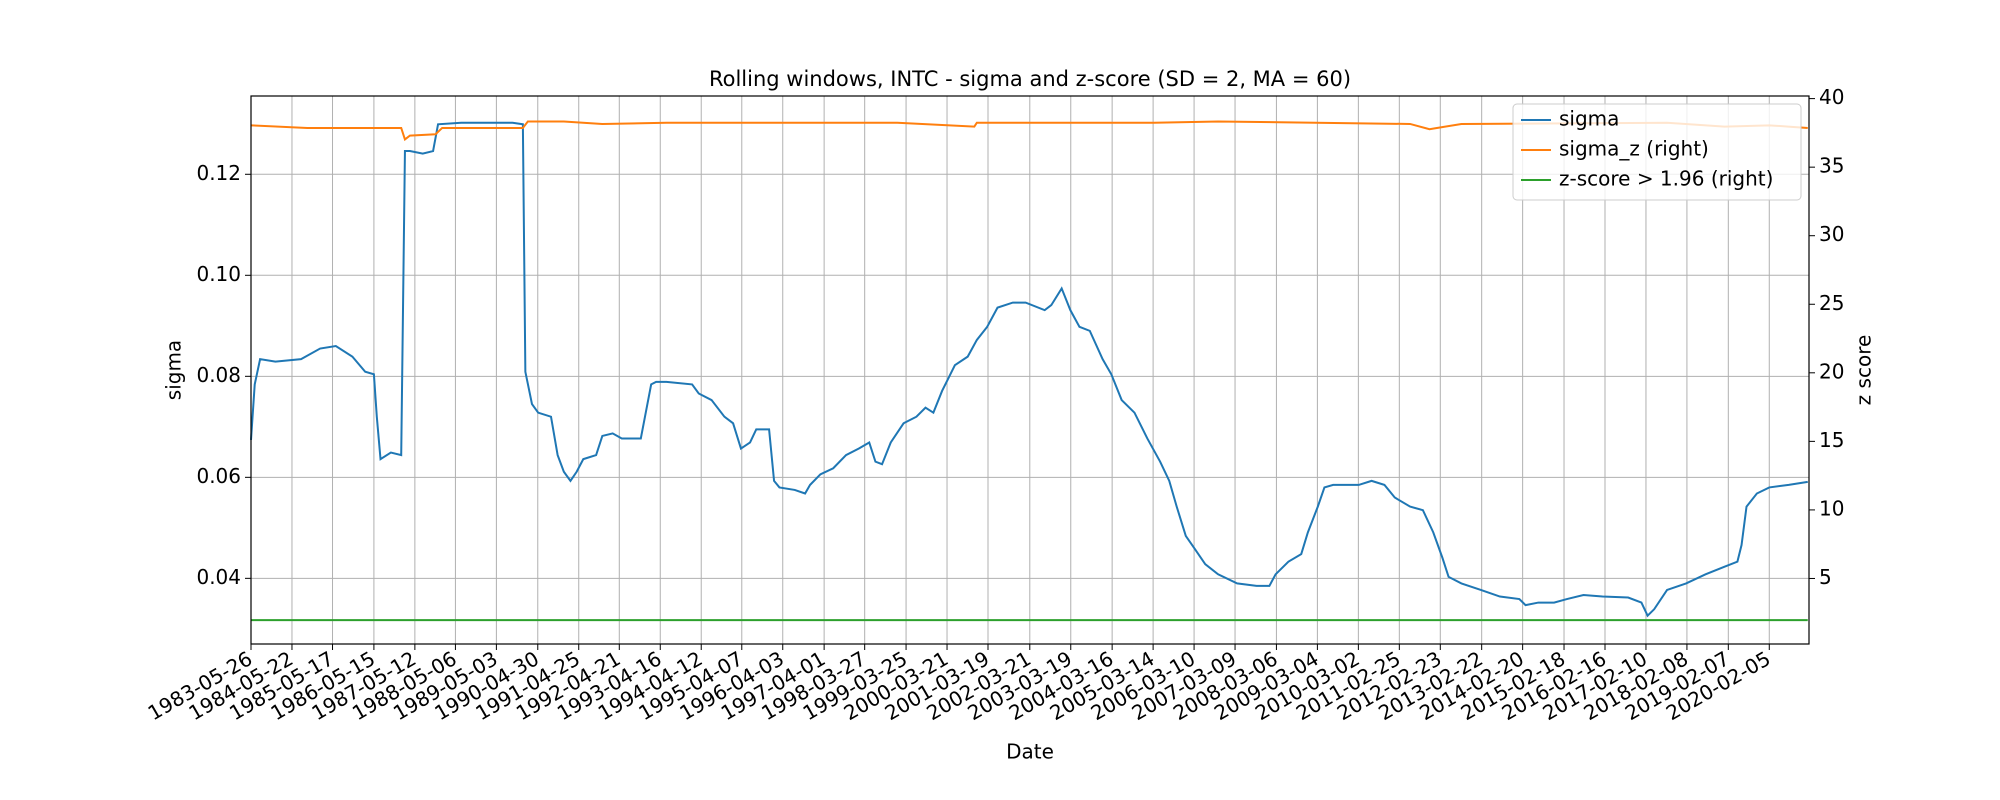 This screenshot has height=800, width=2000. I want to click on y2-axis-label: z score, so click(1864, 370).